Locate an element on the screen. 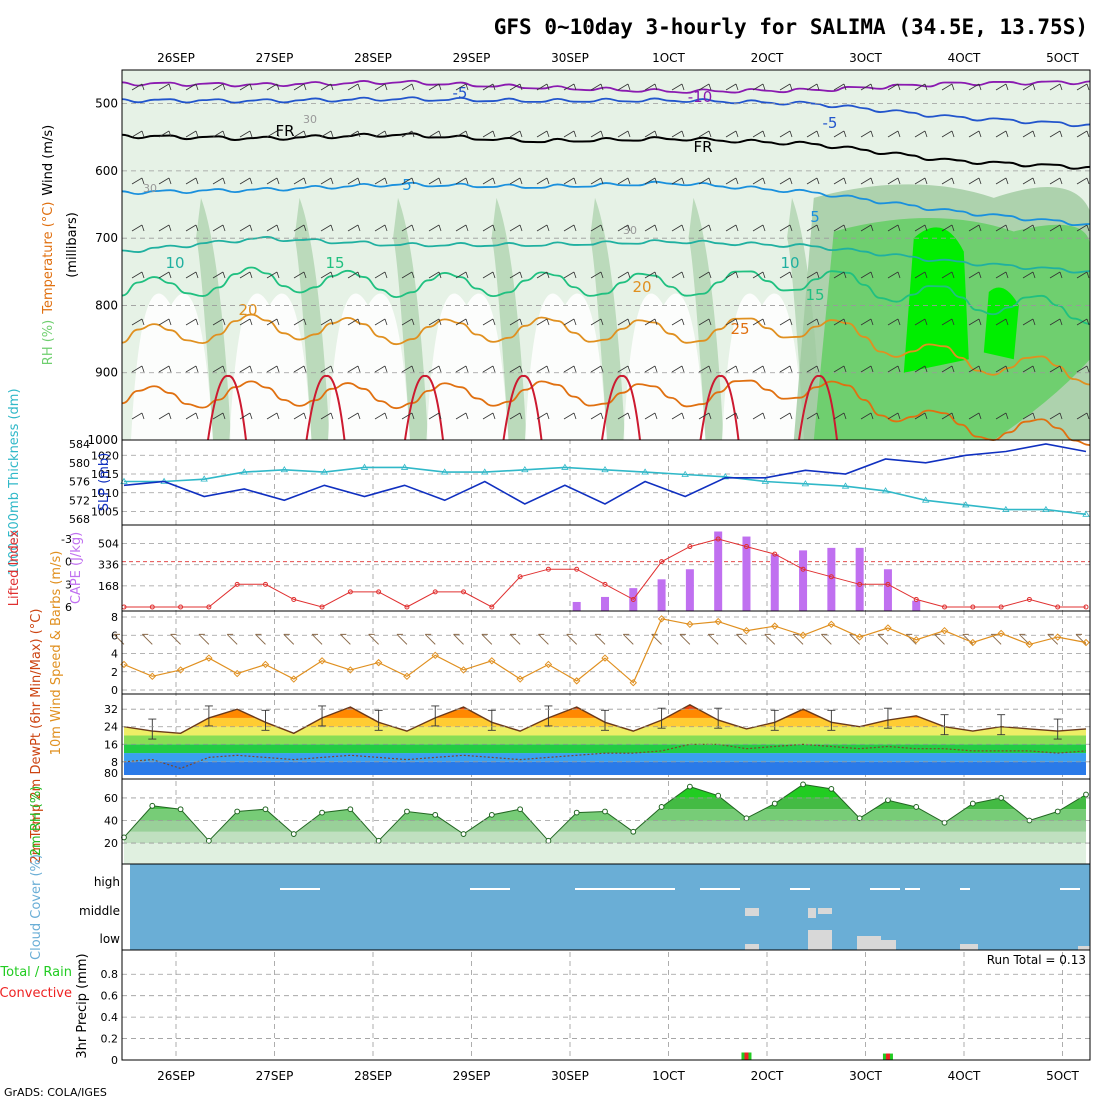 The image size is (1100, 1100). high-cloud-trace is located at coordinates (965, 889).